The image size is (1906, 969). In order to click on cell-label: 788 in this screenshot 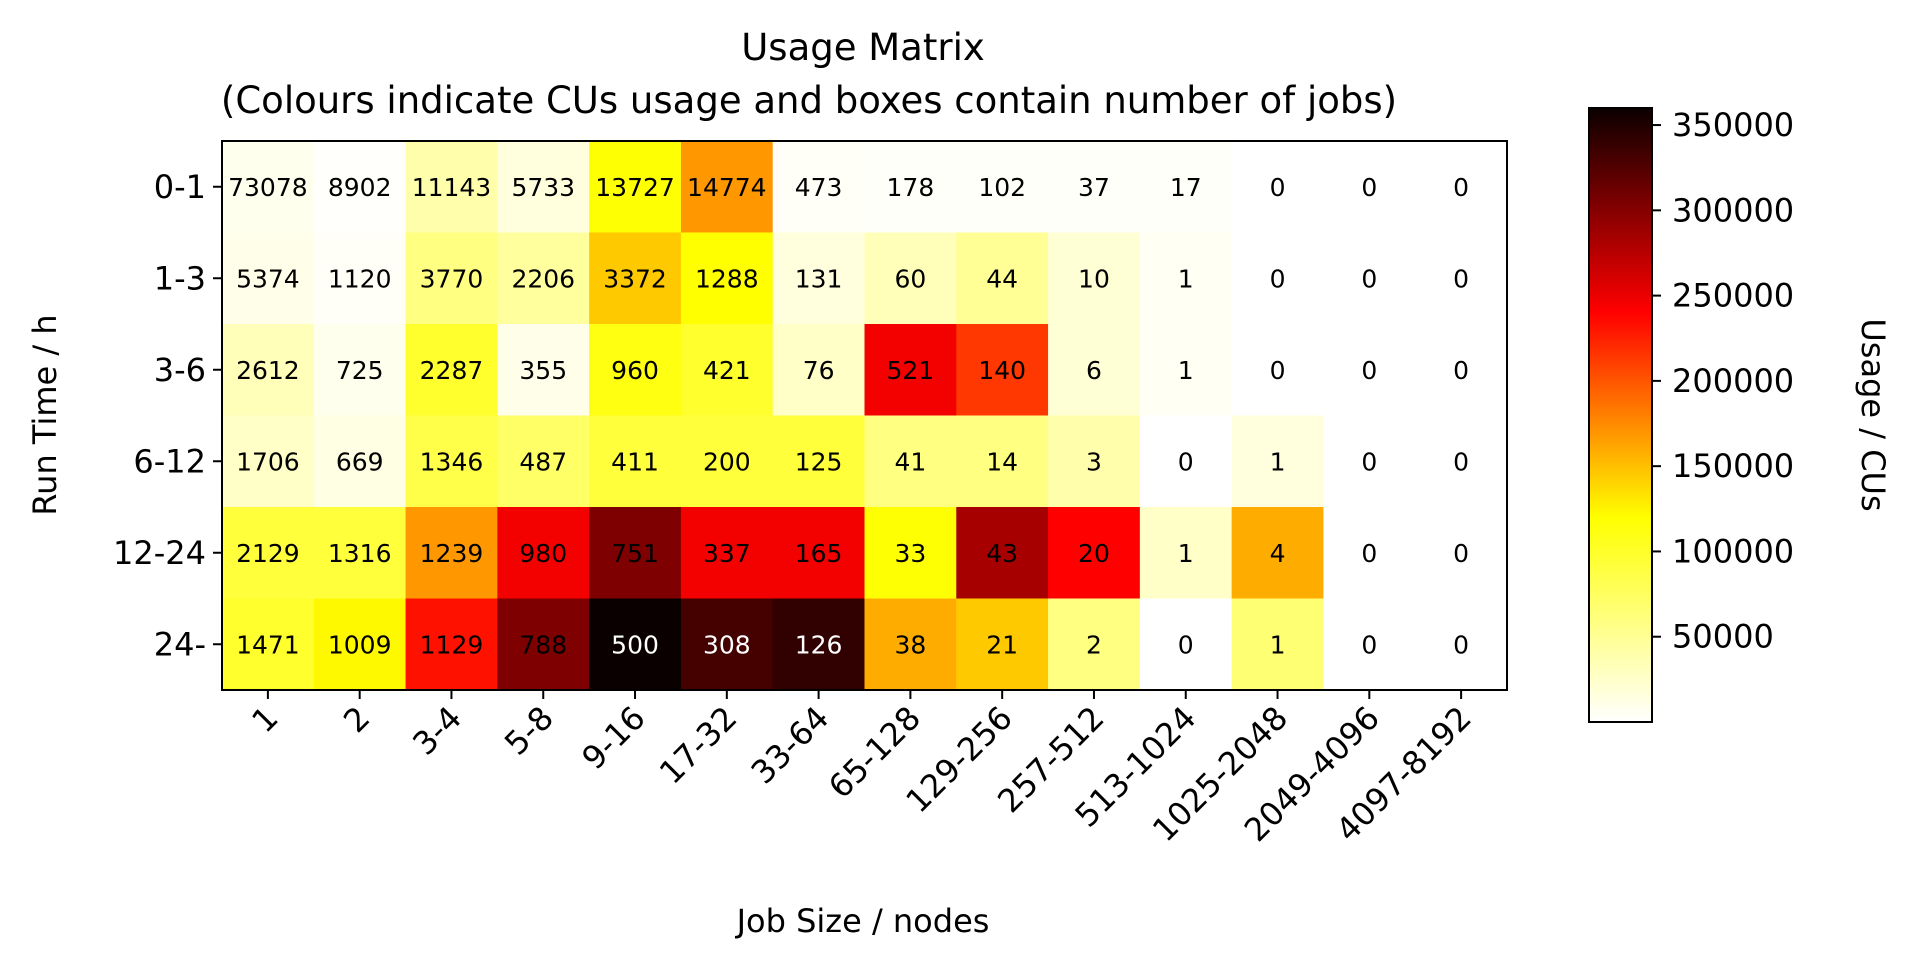, I will do `click(543, 644)`.